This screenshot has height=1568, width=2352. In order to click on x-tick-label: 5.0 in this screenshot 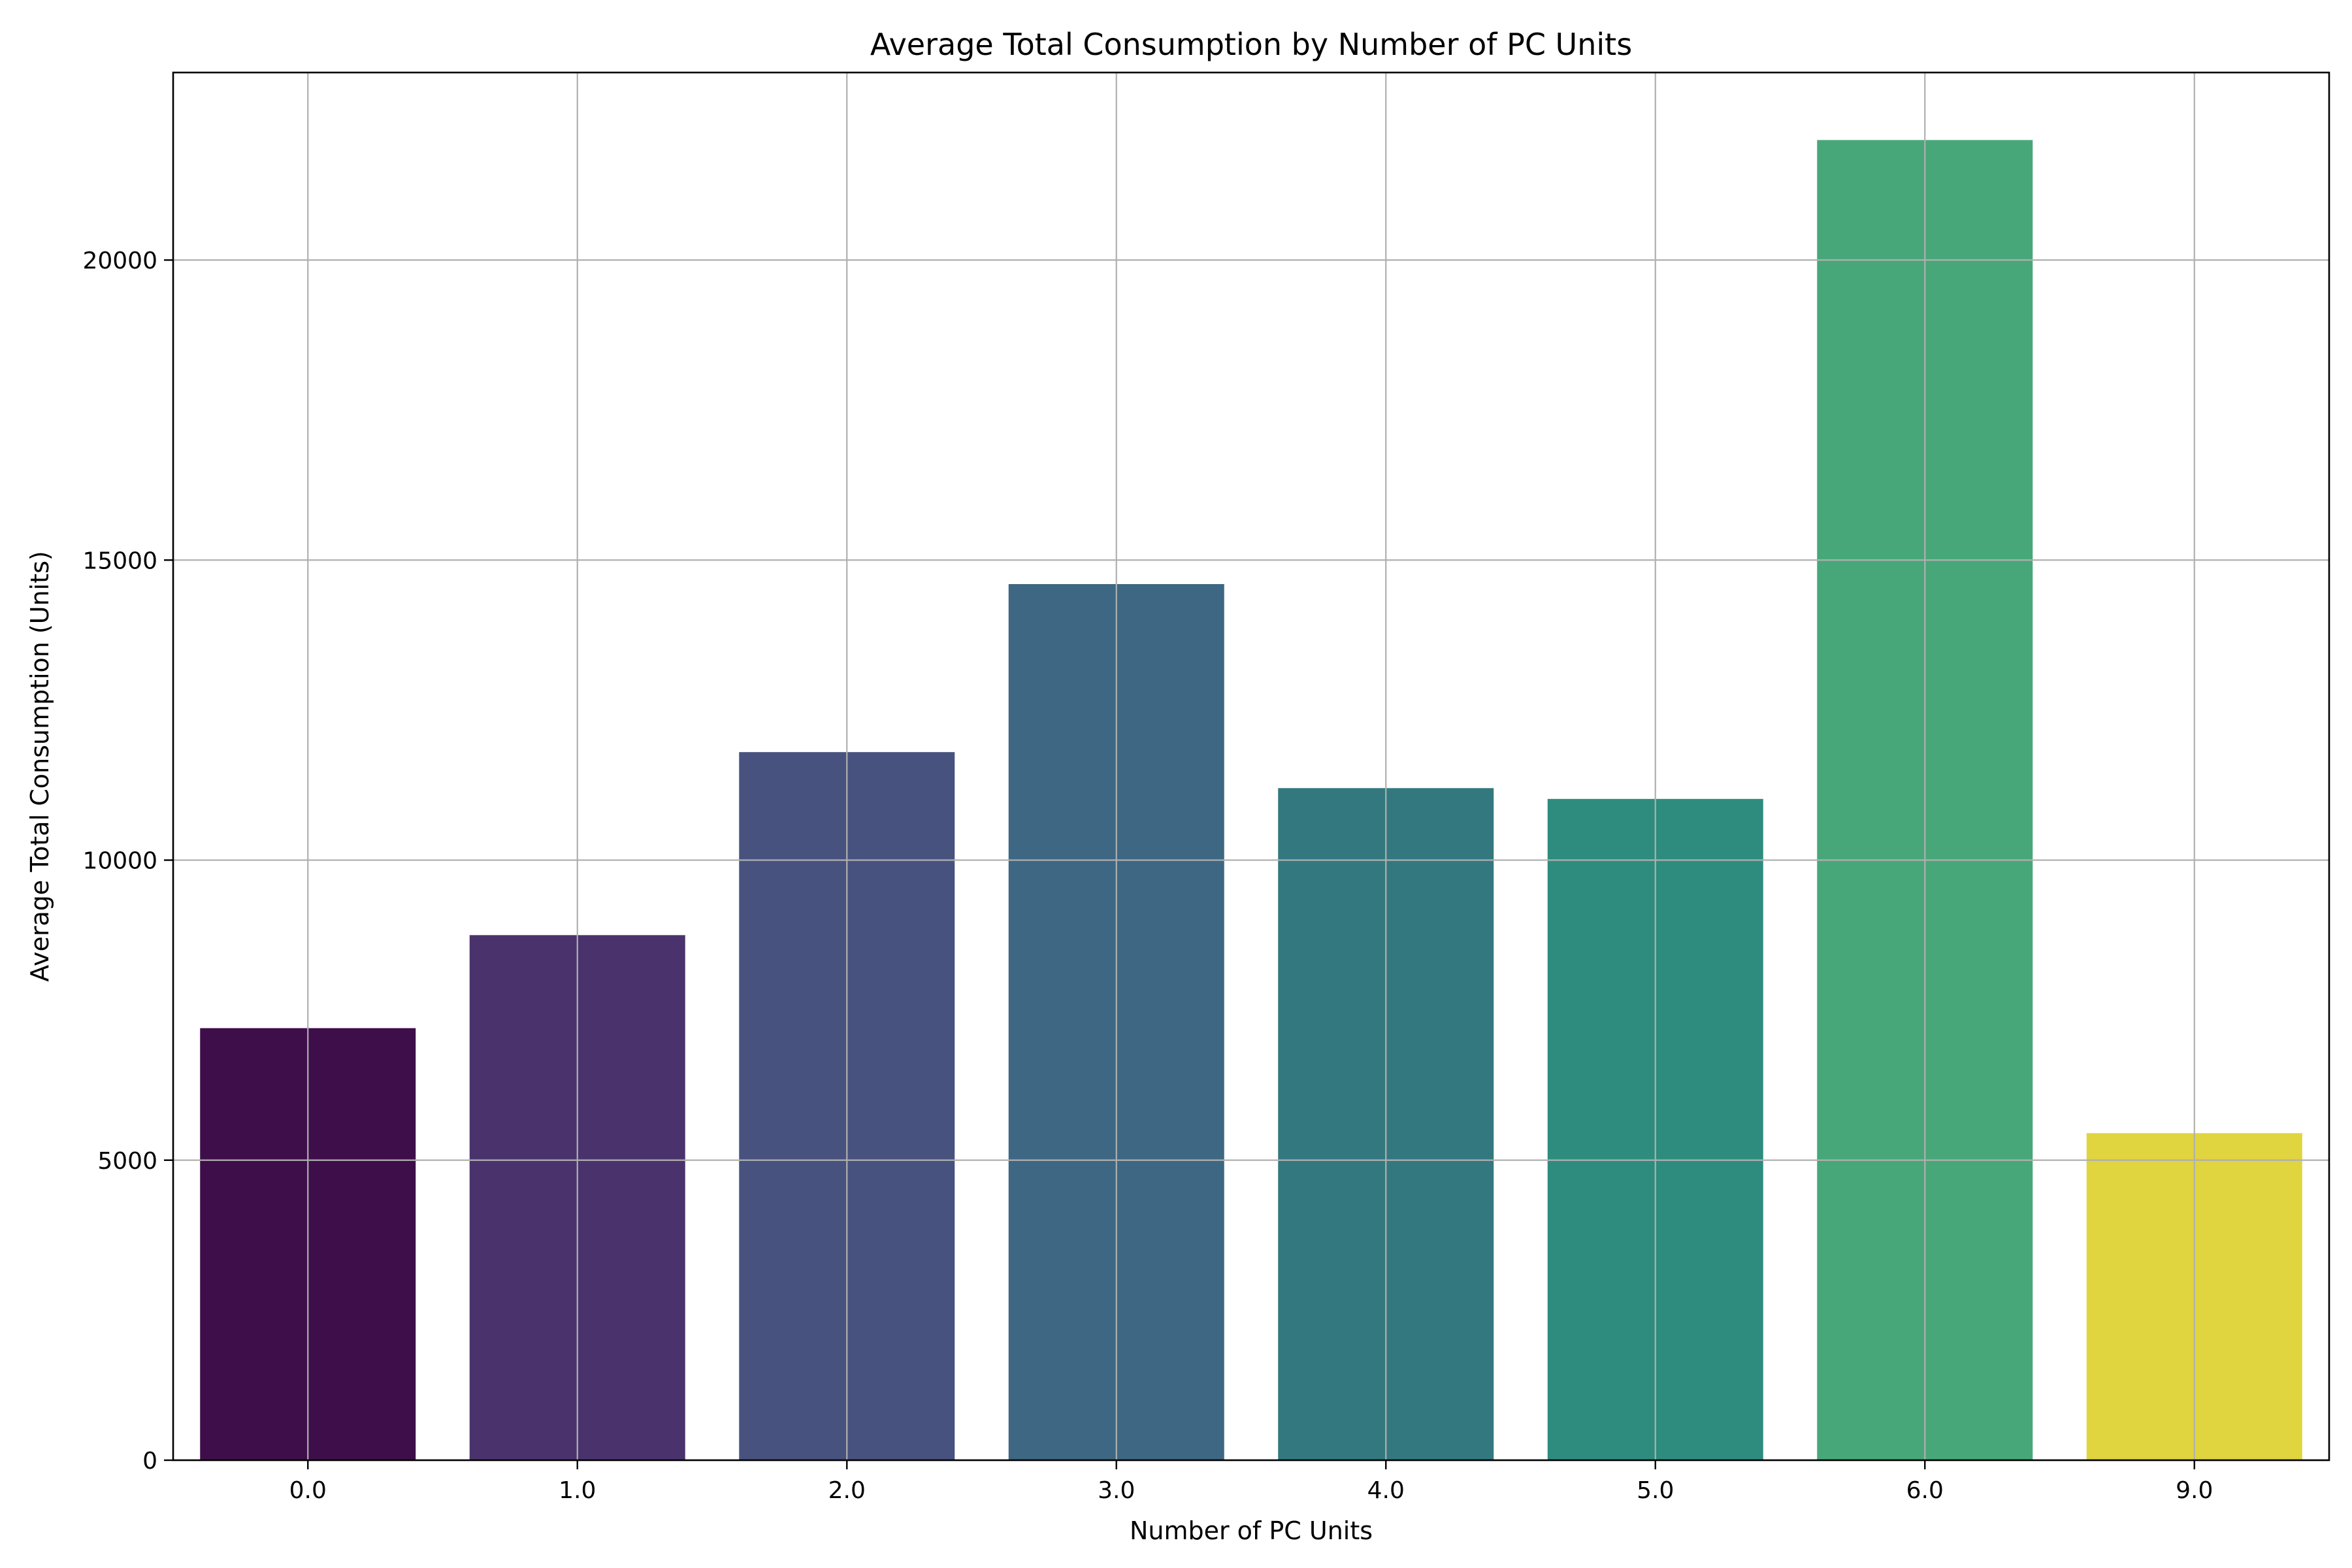, I will do `click(1655, 1490)`.